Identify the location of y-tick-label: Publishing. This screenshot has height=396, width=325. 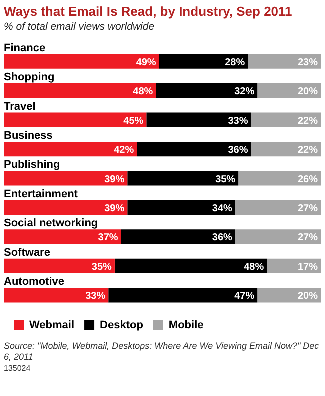
(32, 165).